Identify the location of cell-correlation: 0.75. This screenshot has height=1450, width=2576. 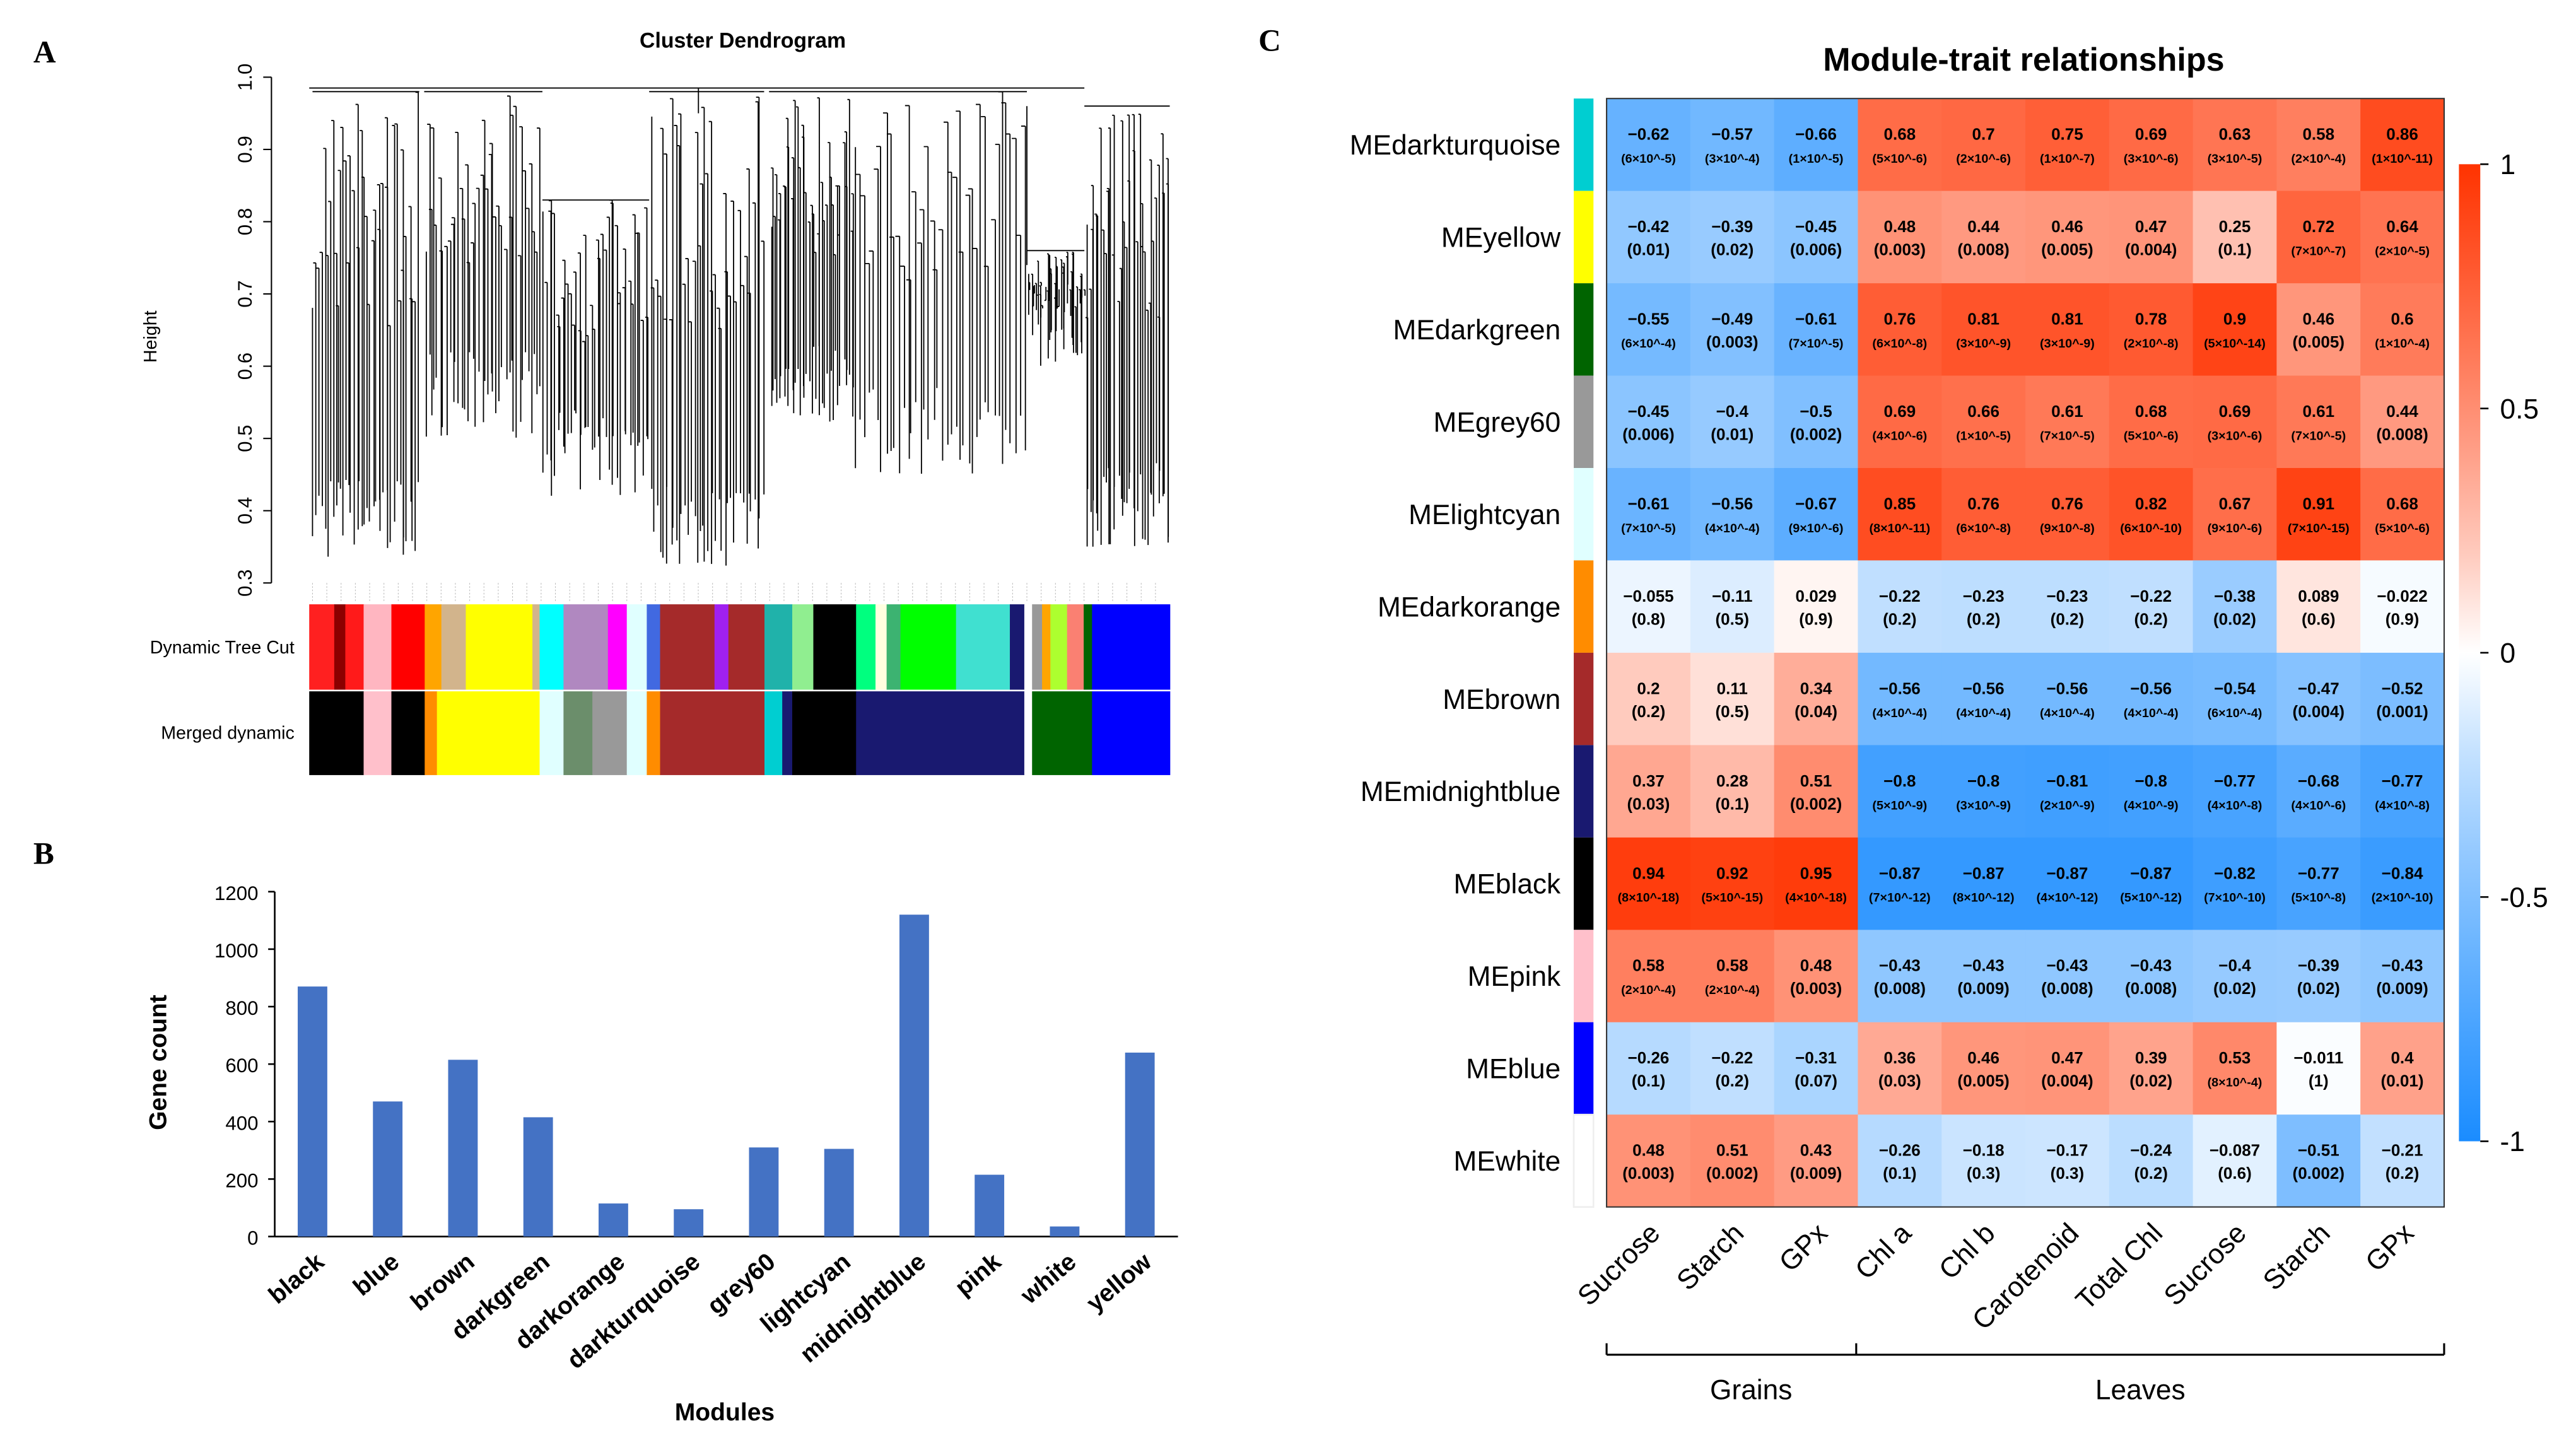
(2067, 134).